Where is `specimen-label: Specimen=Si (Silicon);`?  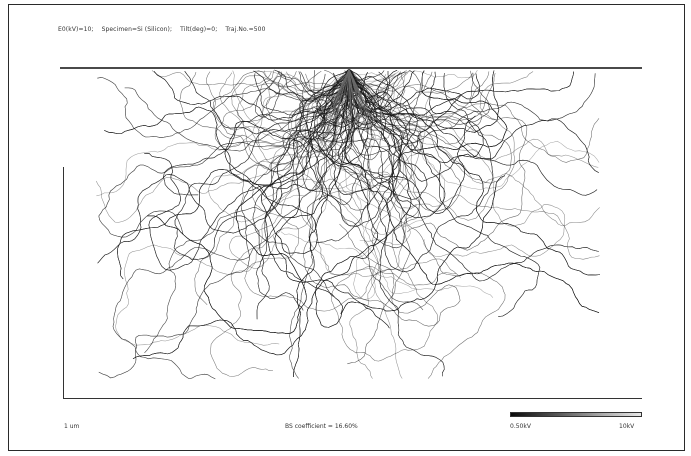
specimen-label: Specimen=Si (Silicon); is located at coordinates (137, 29).